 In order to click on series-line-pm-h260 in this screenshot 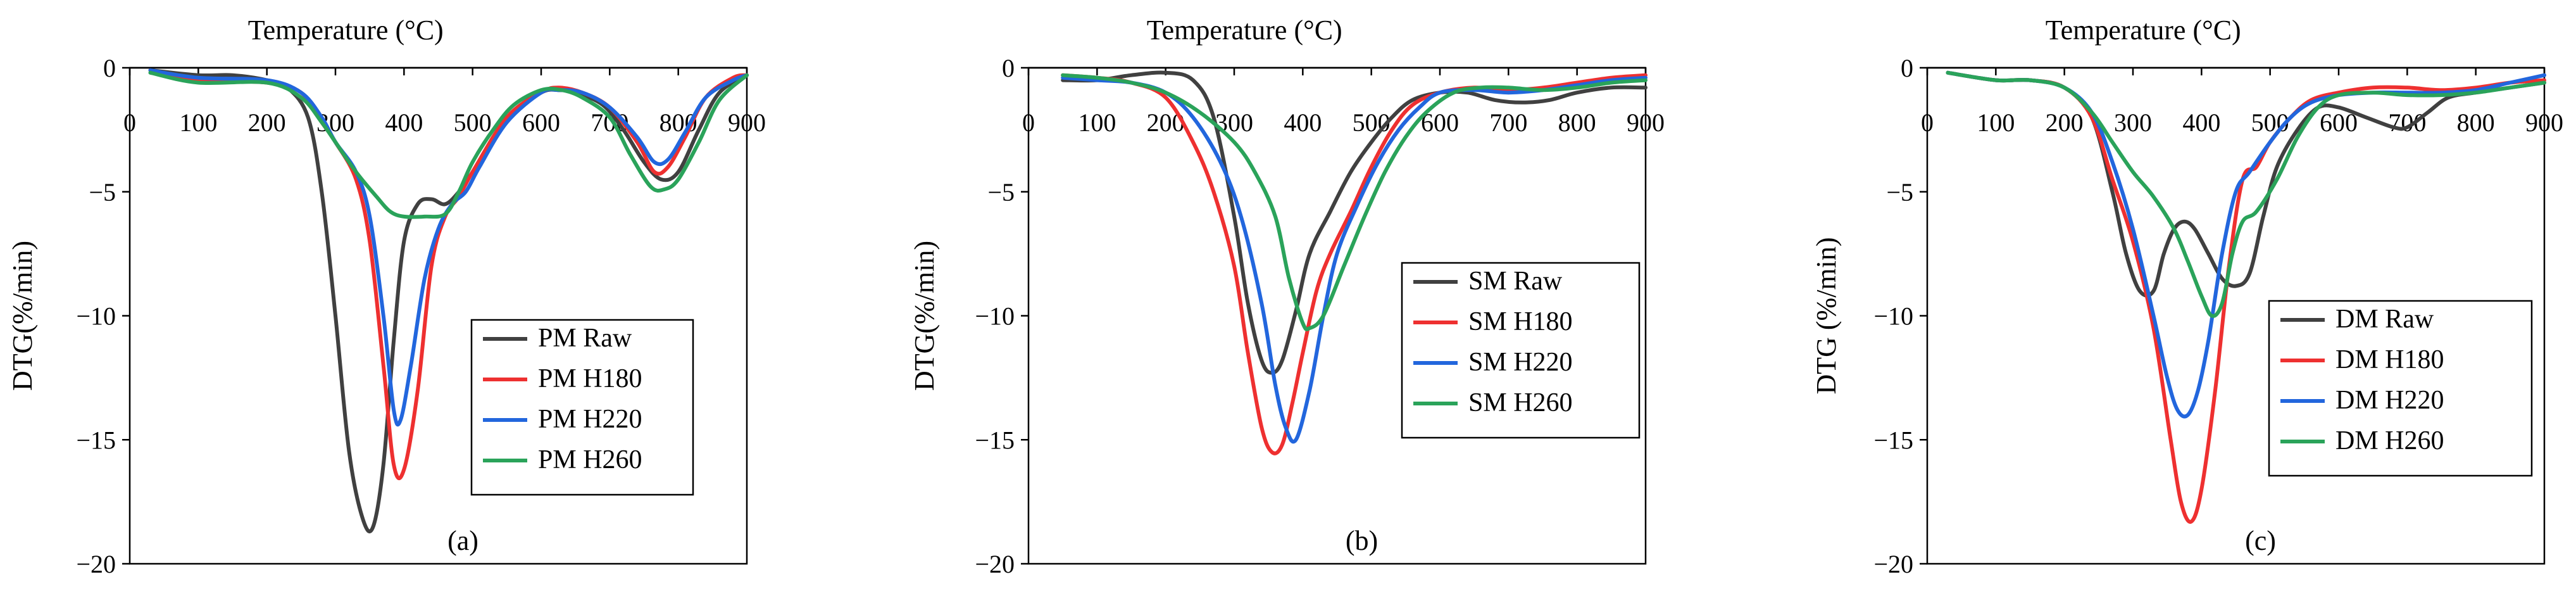, I will do `click(448, 144)`.